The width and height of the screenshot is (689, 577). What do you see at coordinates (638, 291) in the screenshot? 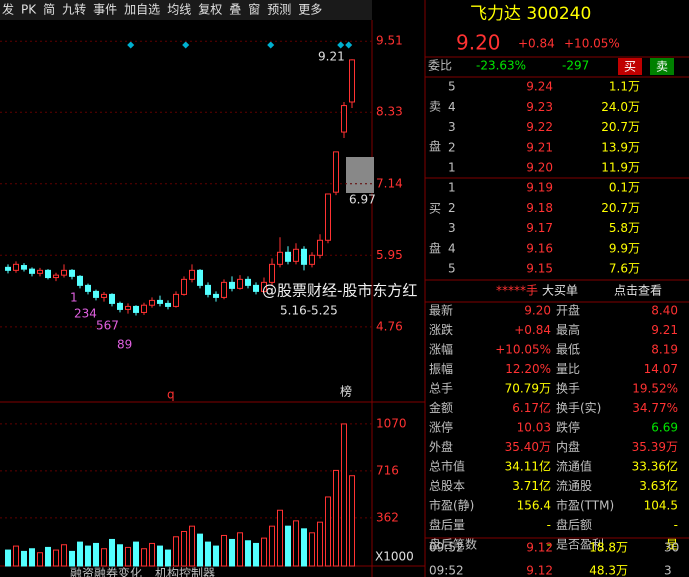
I see `banner: 点击查看` at bounding box center [638, 291].